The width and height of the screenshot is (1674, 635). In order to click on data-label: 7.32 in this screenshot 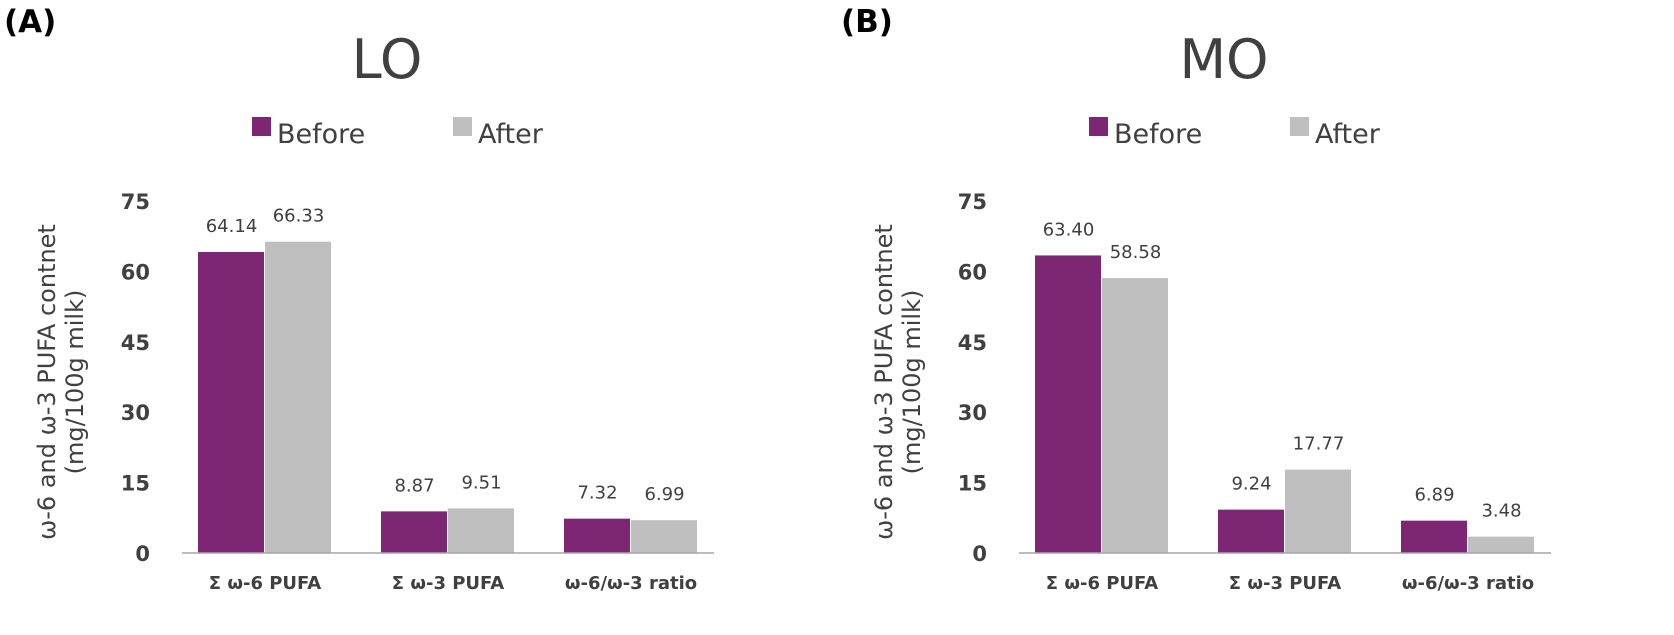, I will do `click(597, 493)`.